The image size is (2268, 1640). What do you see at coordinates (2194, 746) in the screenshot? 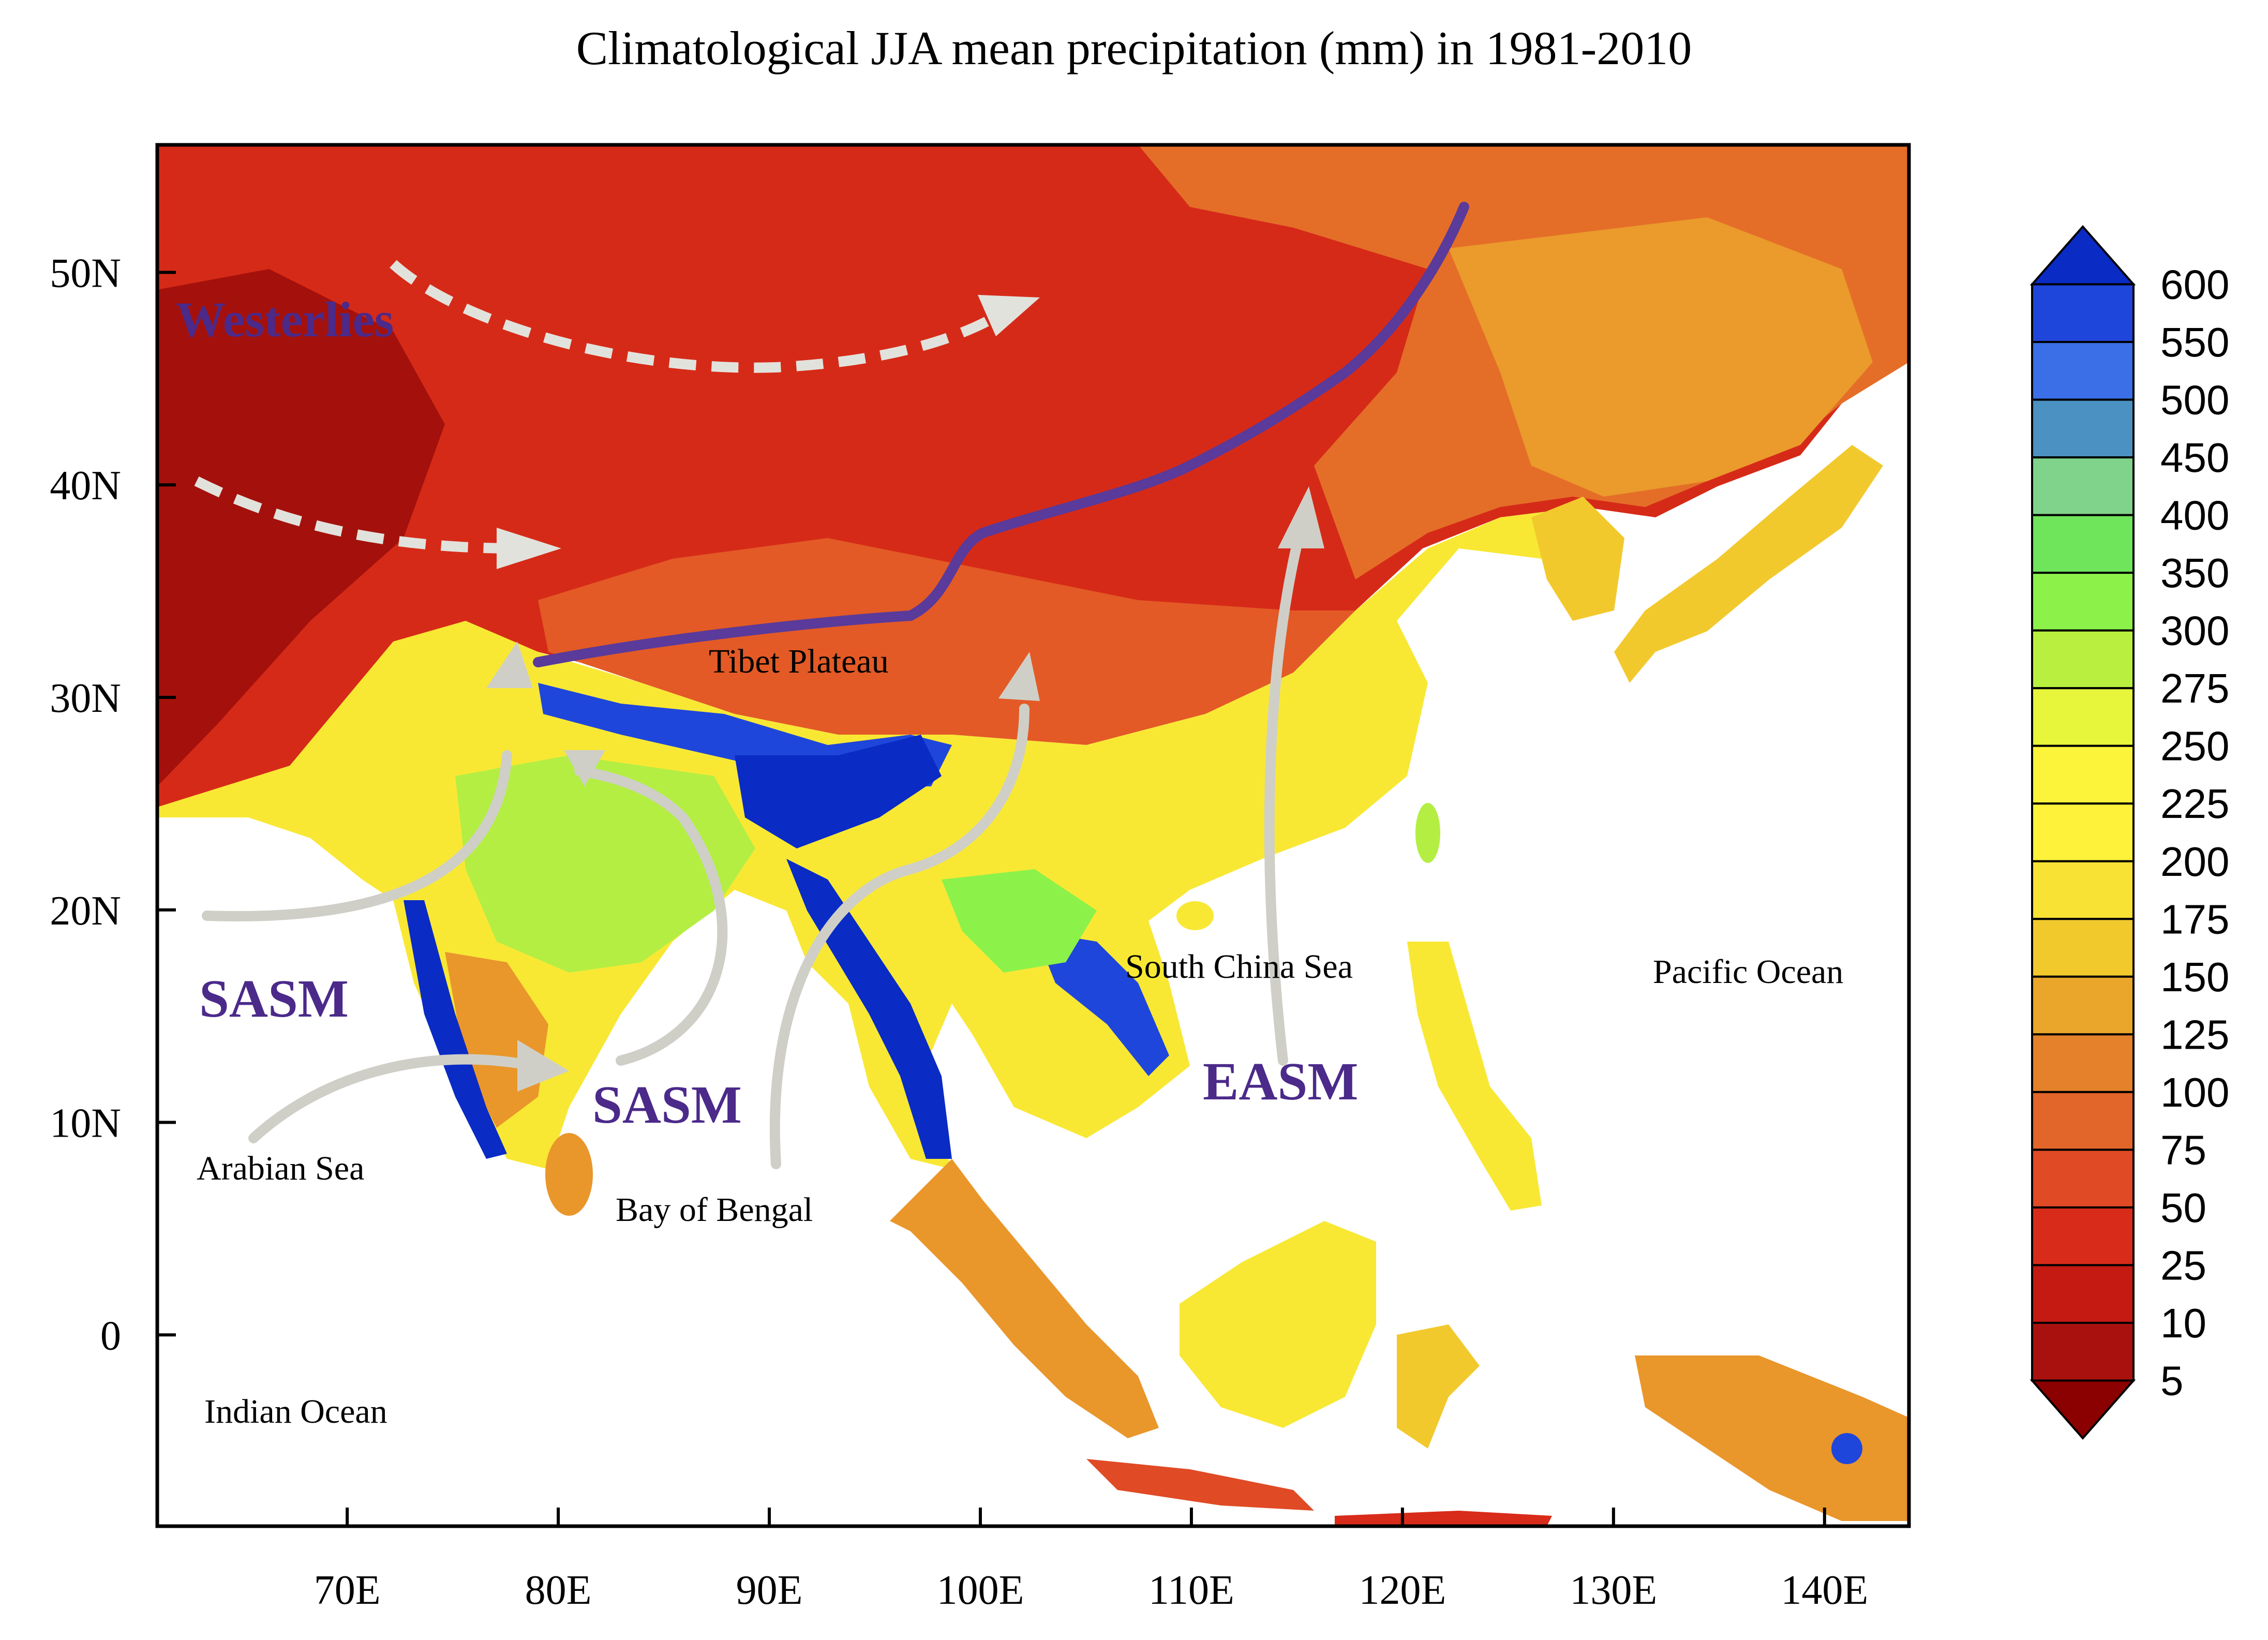
I see `colorbar-label: 250` at bounding box center [2194, 746].